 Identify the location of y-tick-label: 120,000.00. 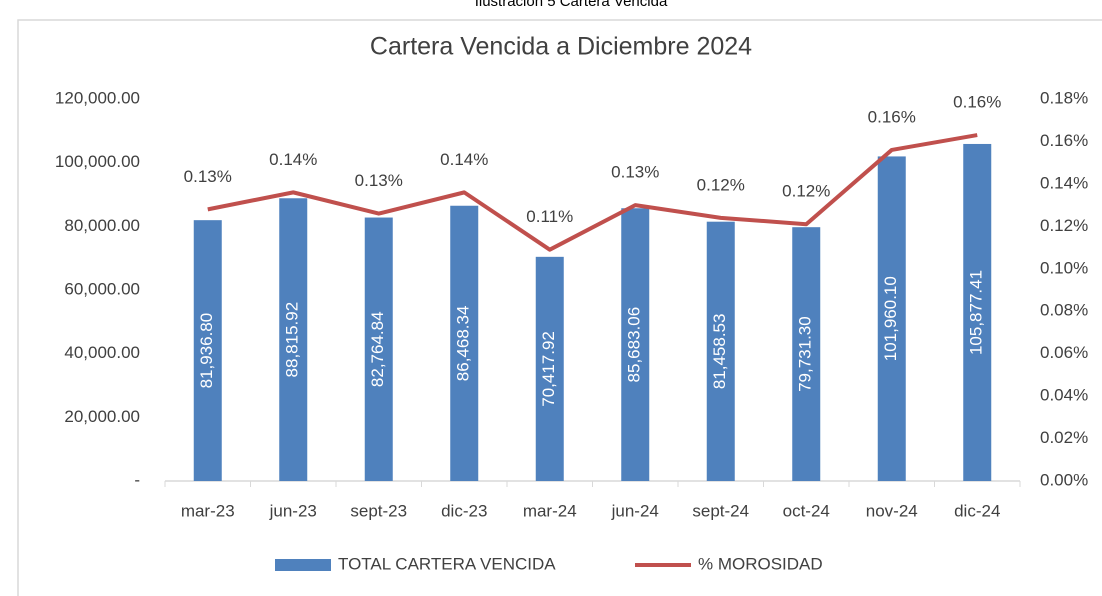
(97, 97).